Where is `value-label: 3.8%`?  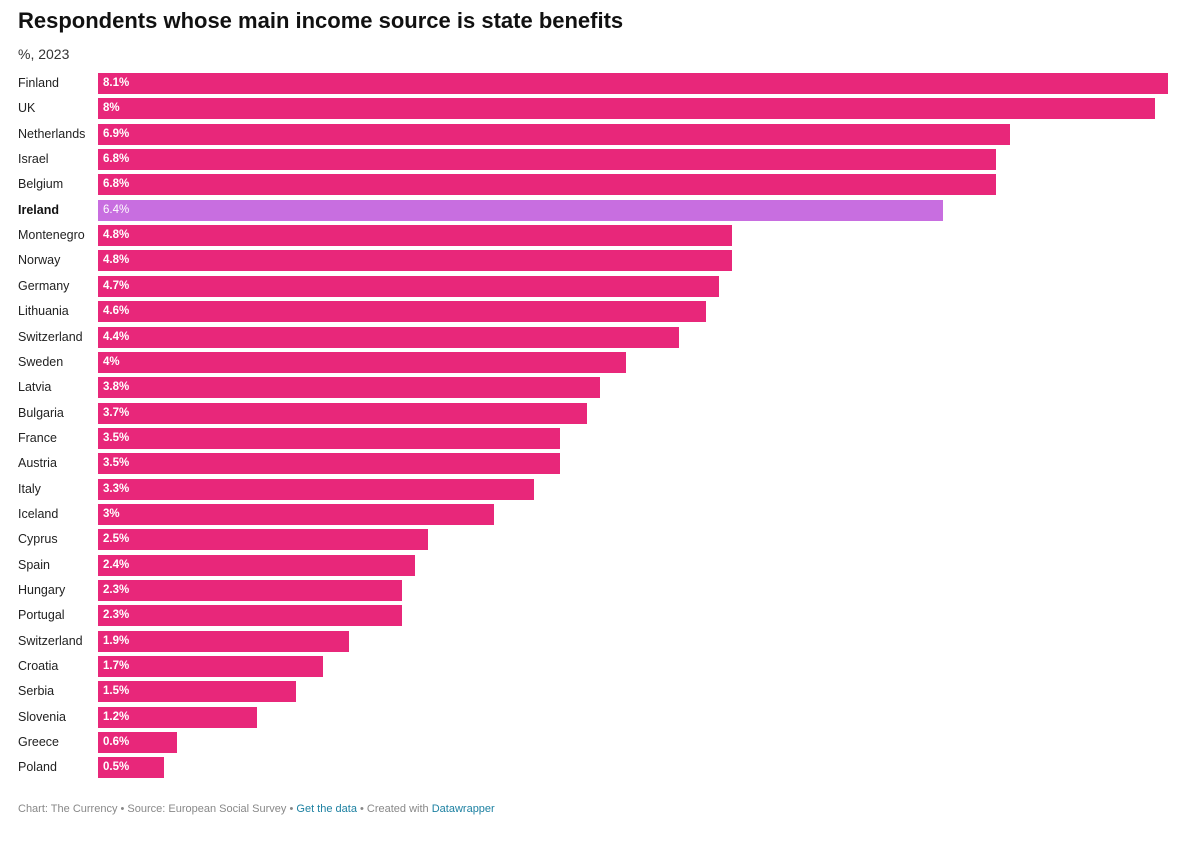 value-label: 3.8% is located at coordinates (116, 387).